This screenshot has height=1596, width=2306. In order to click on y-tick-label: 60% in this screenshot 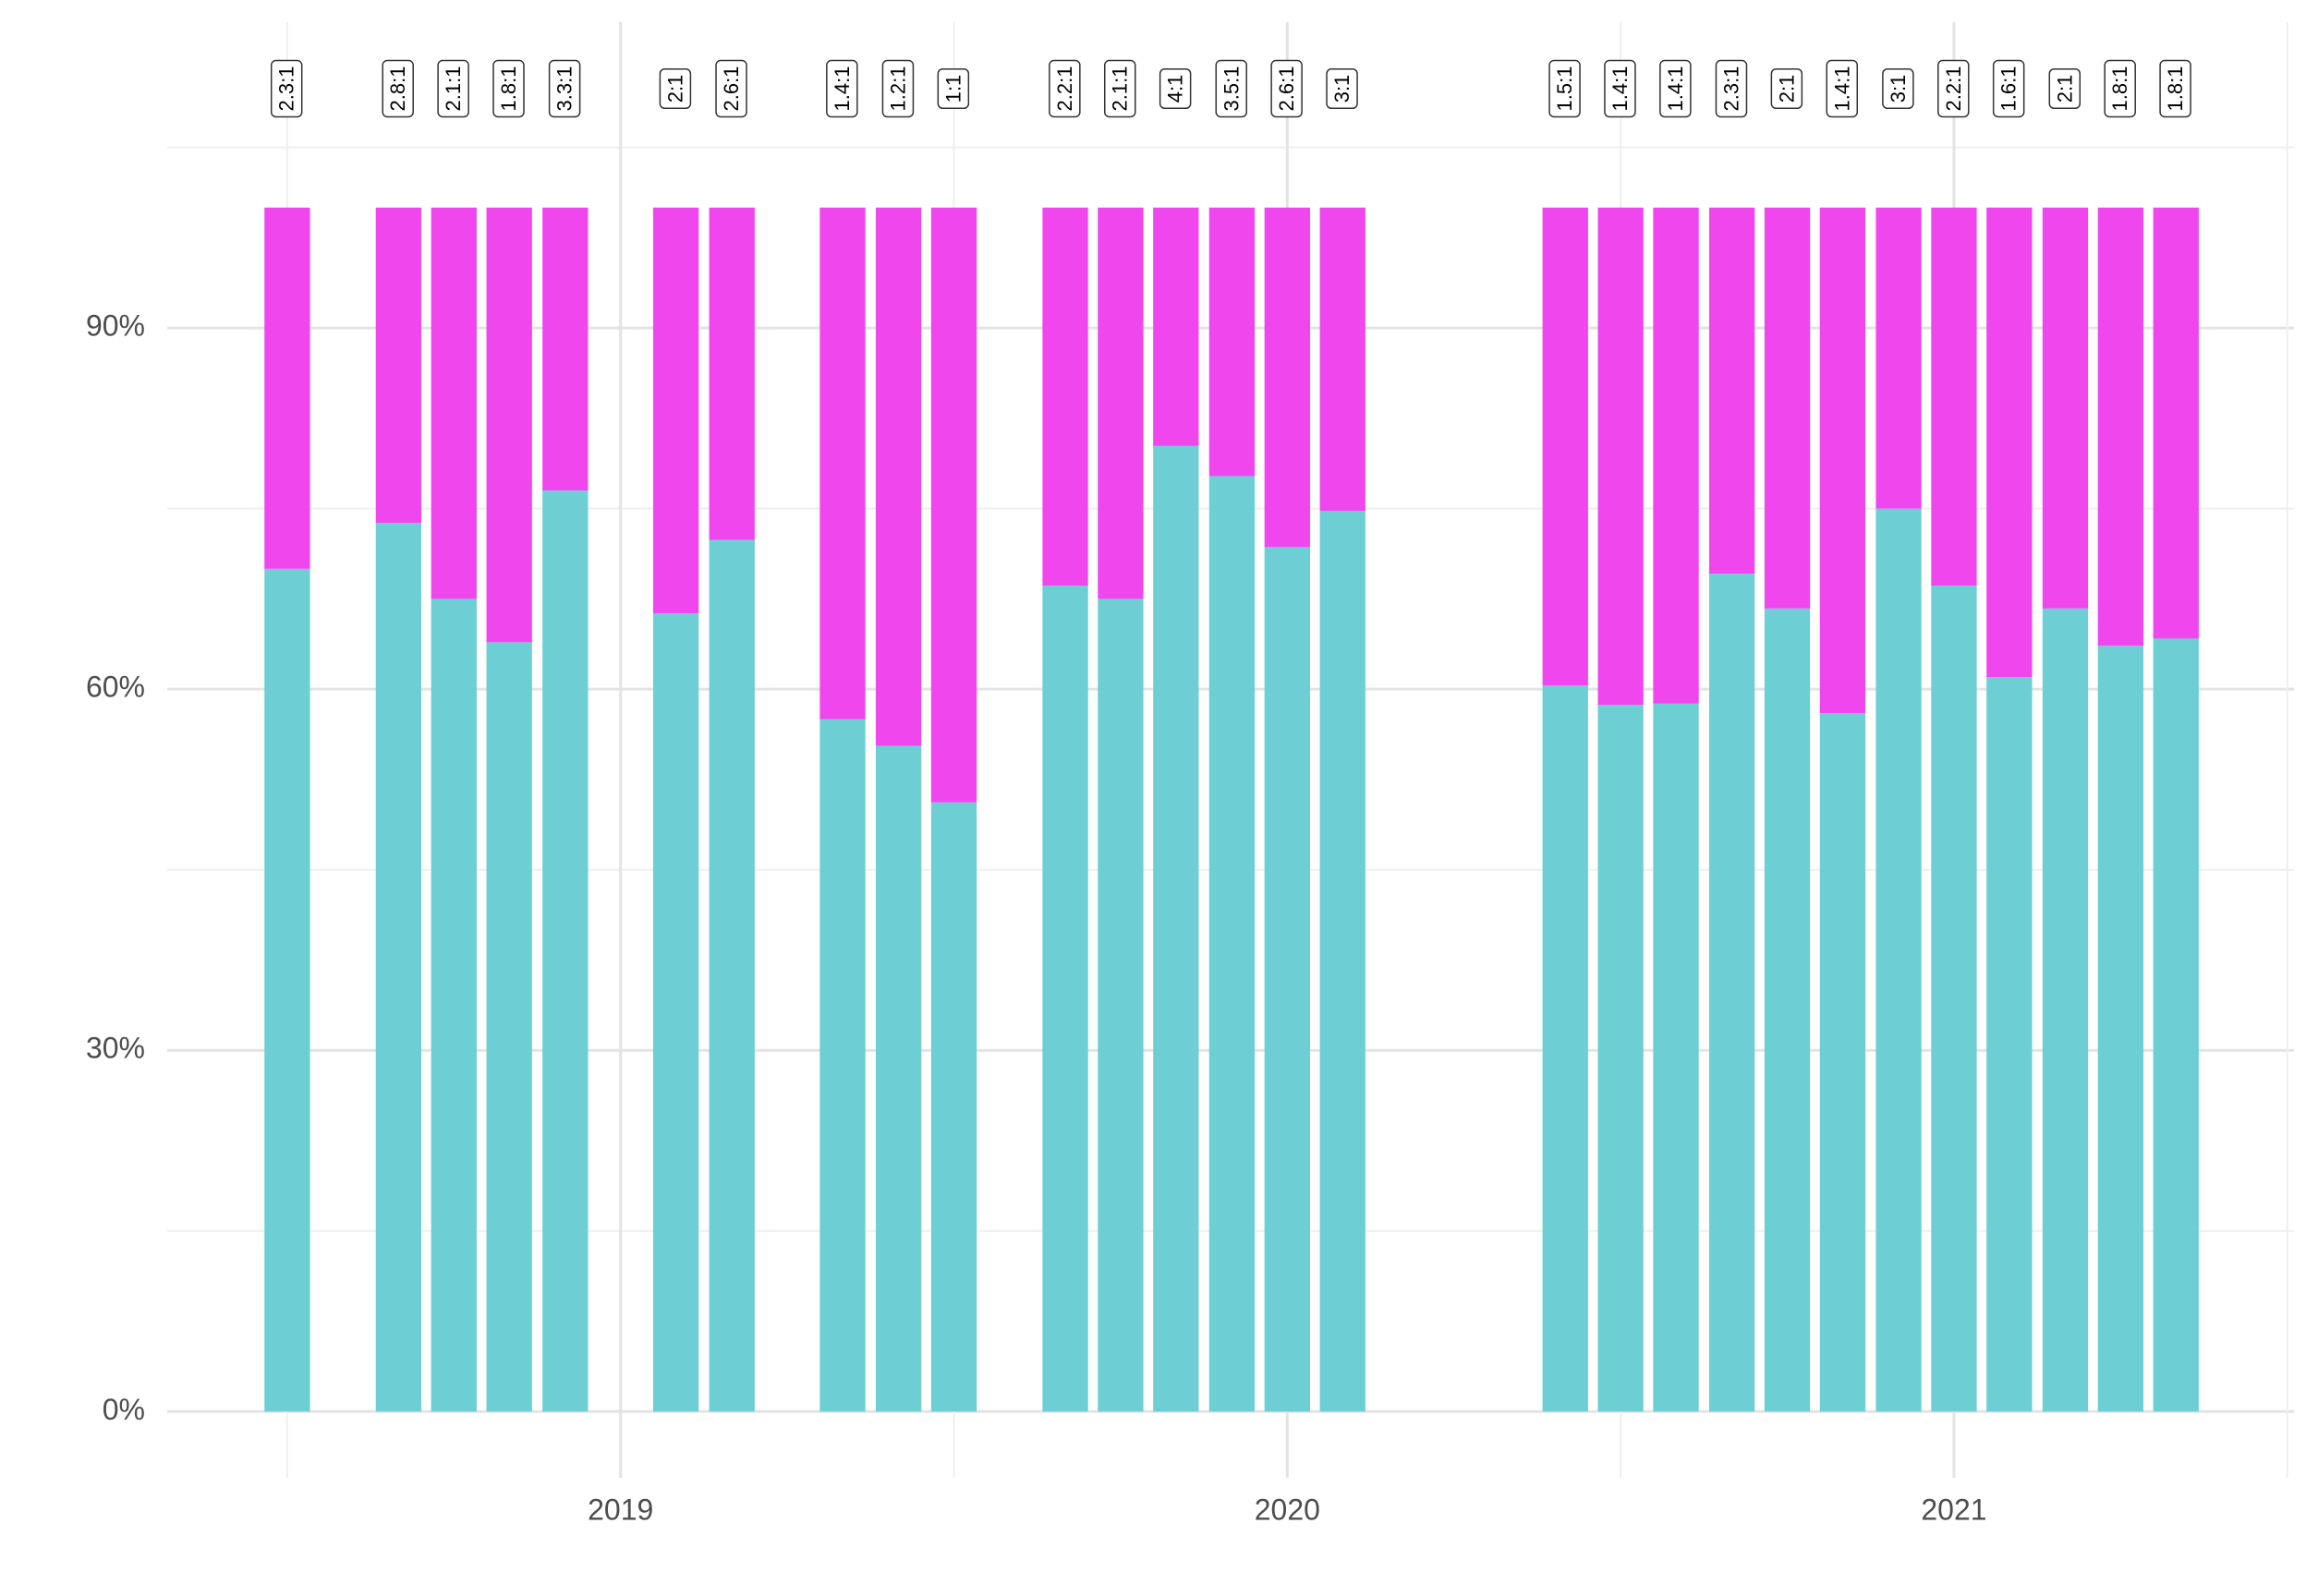, I will do `click(115, 687)`.